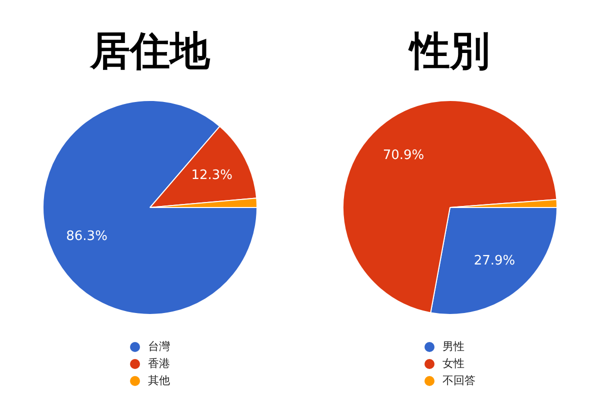  Describe the element at coordinates (403, 156) in the screenshot. I see `data-label: 70.9%` at that location.